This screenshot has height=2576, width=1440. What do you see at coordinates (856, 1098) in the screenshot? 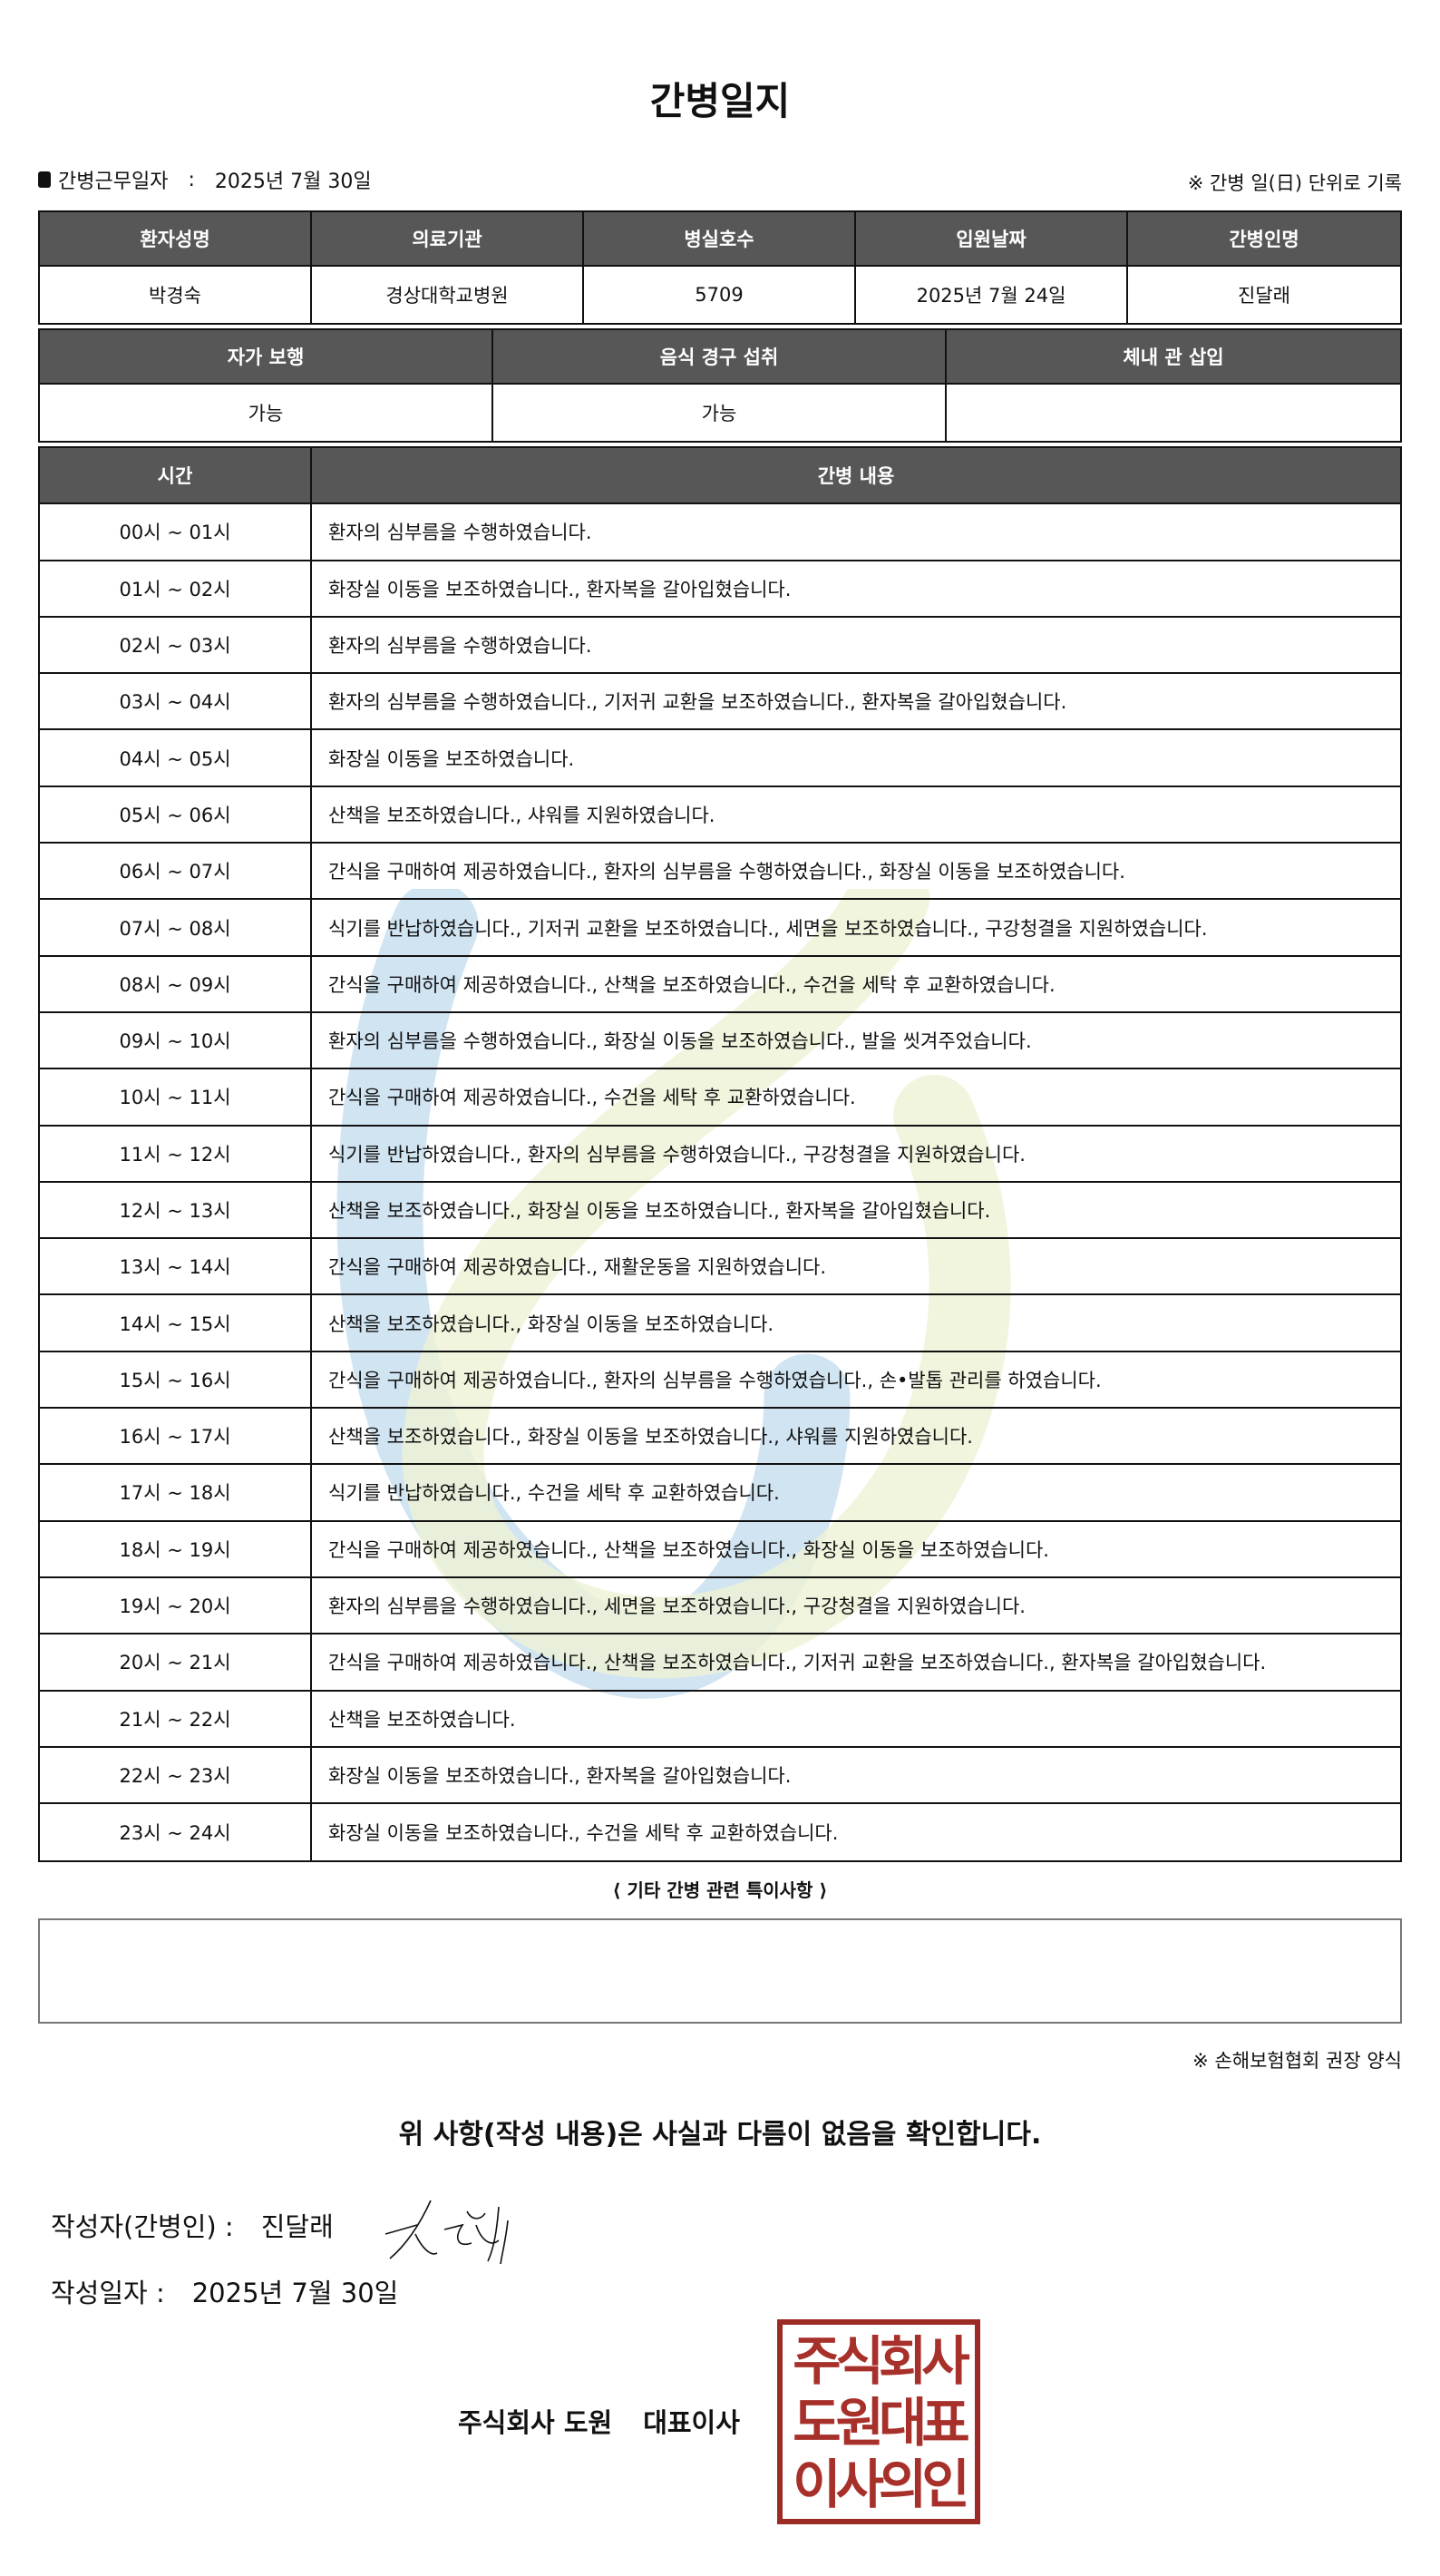
I see `care-content: 간식을 구매하여 제공하였습니다., 수건을 세탁 후 교환하였습니다.` at bounding box center [856, 1098].